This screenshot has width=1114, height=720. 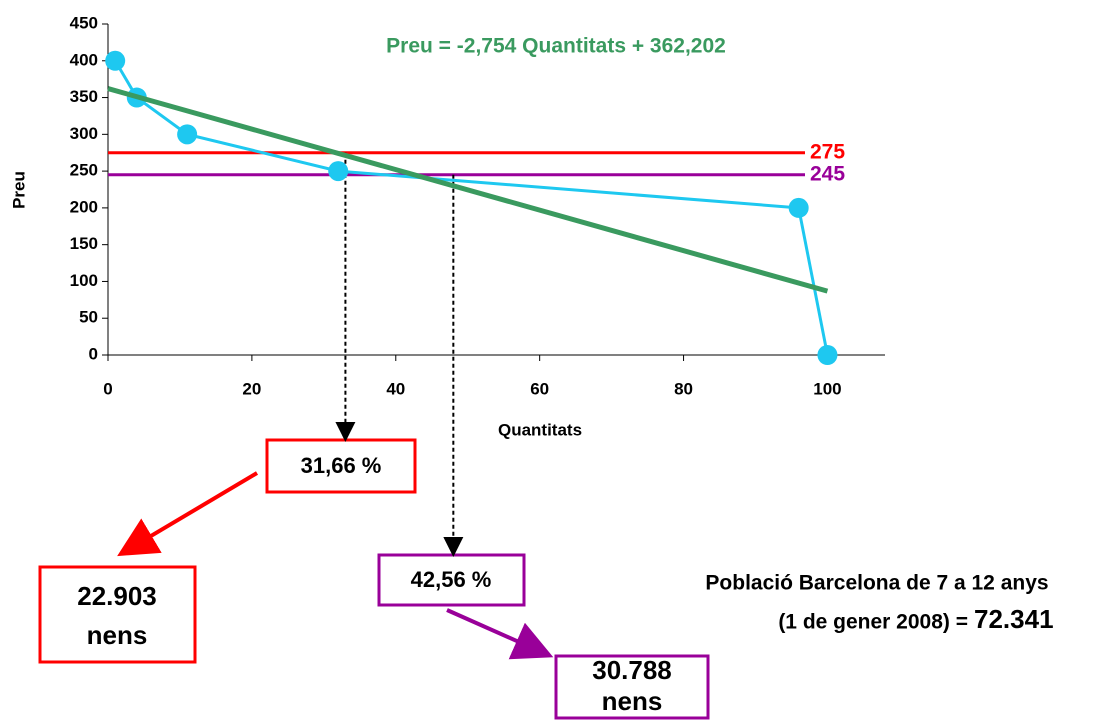 What do you see at coordinates (84, 170) in the screenshot?
I see `y-tick-label: 250` at bounding box center [84, 170].